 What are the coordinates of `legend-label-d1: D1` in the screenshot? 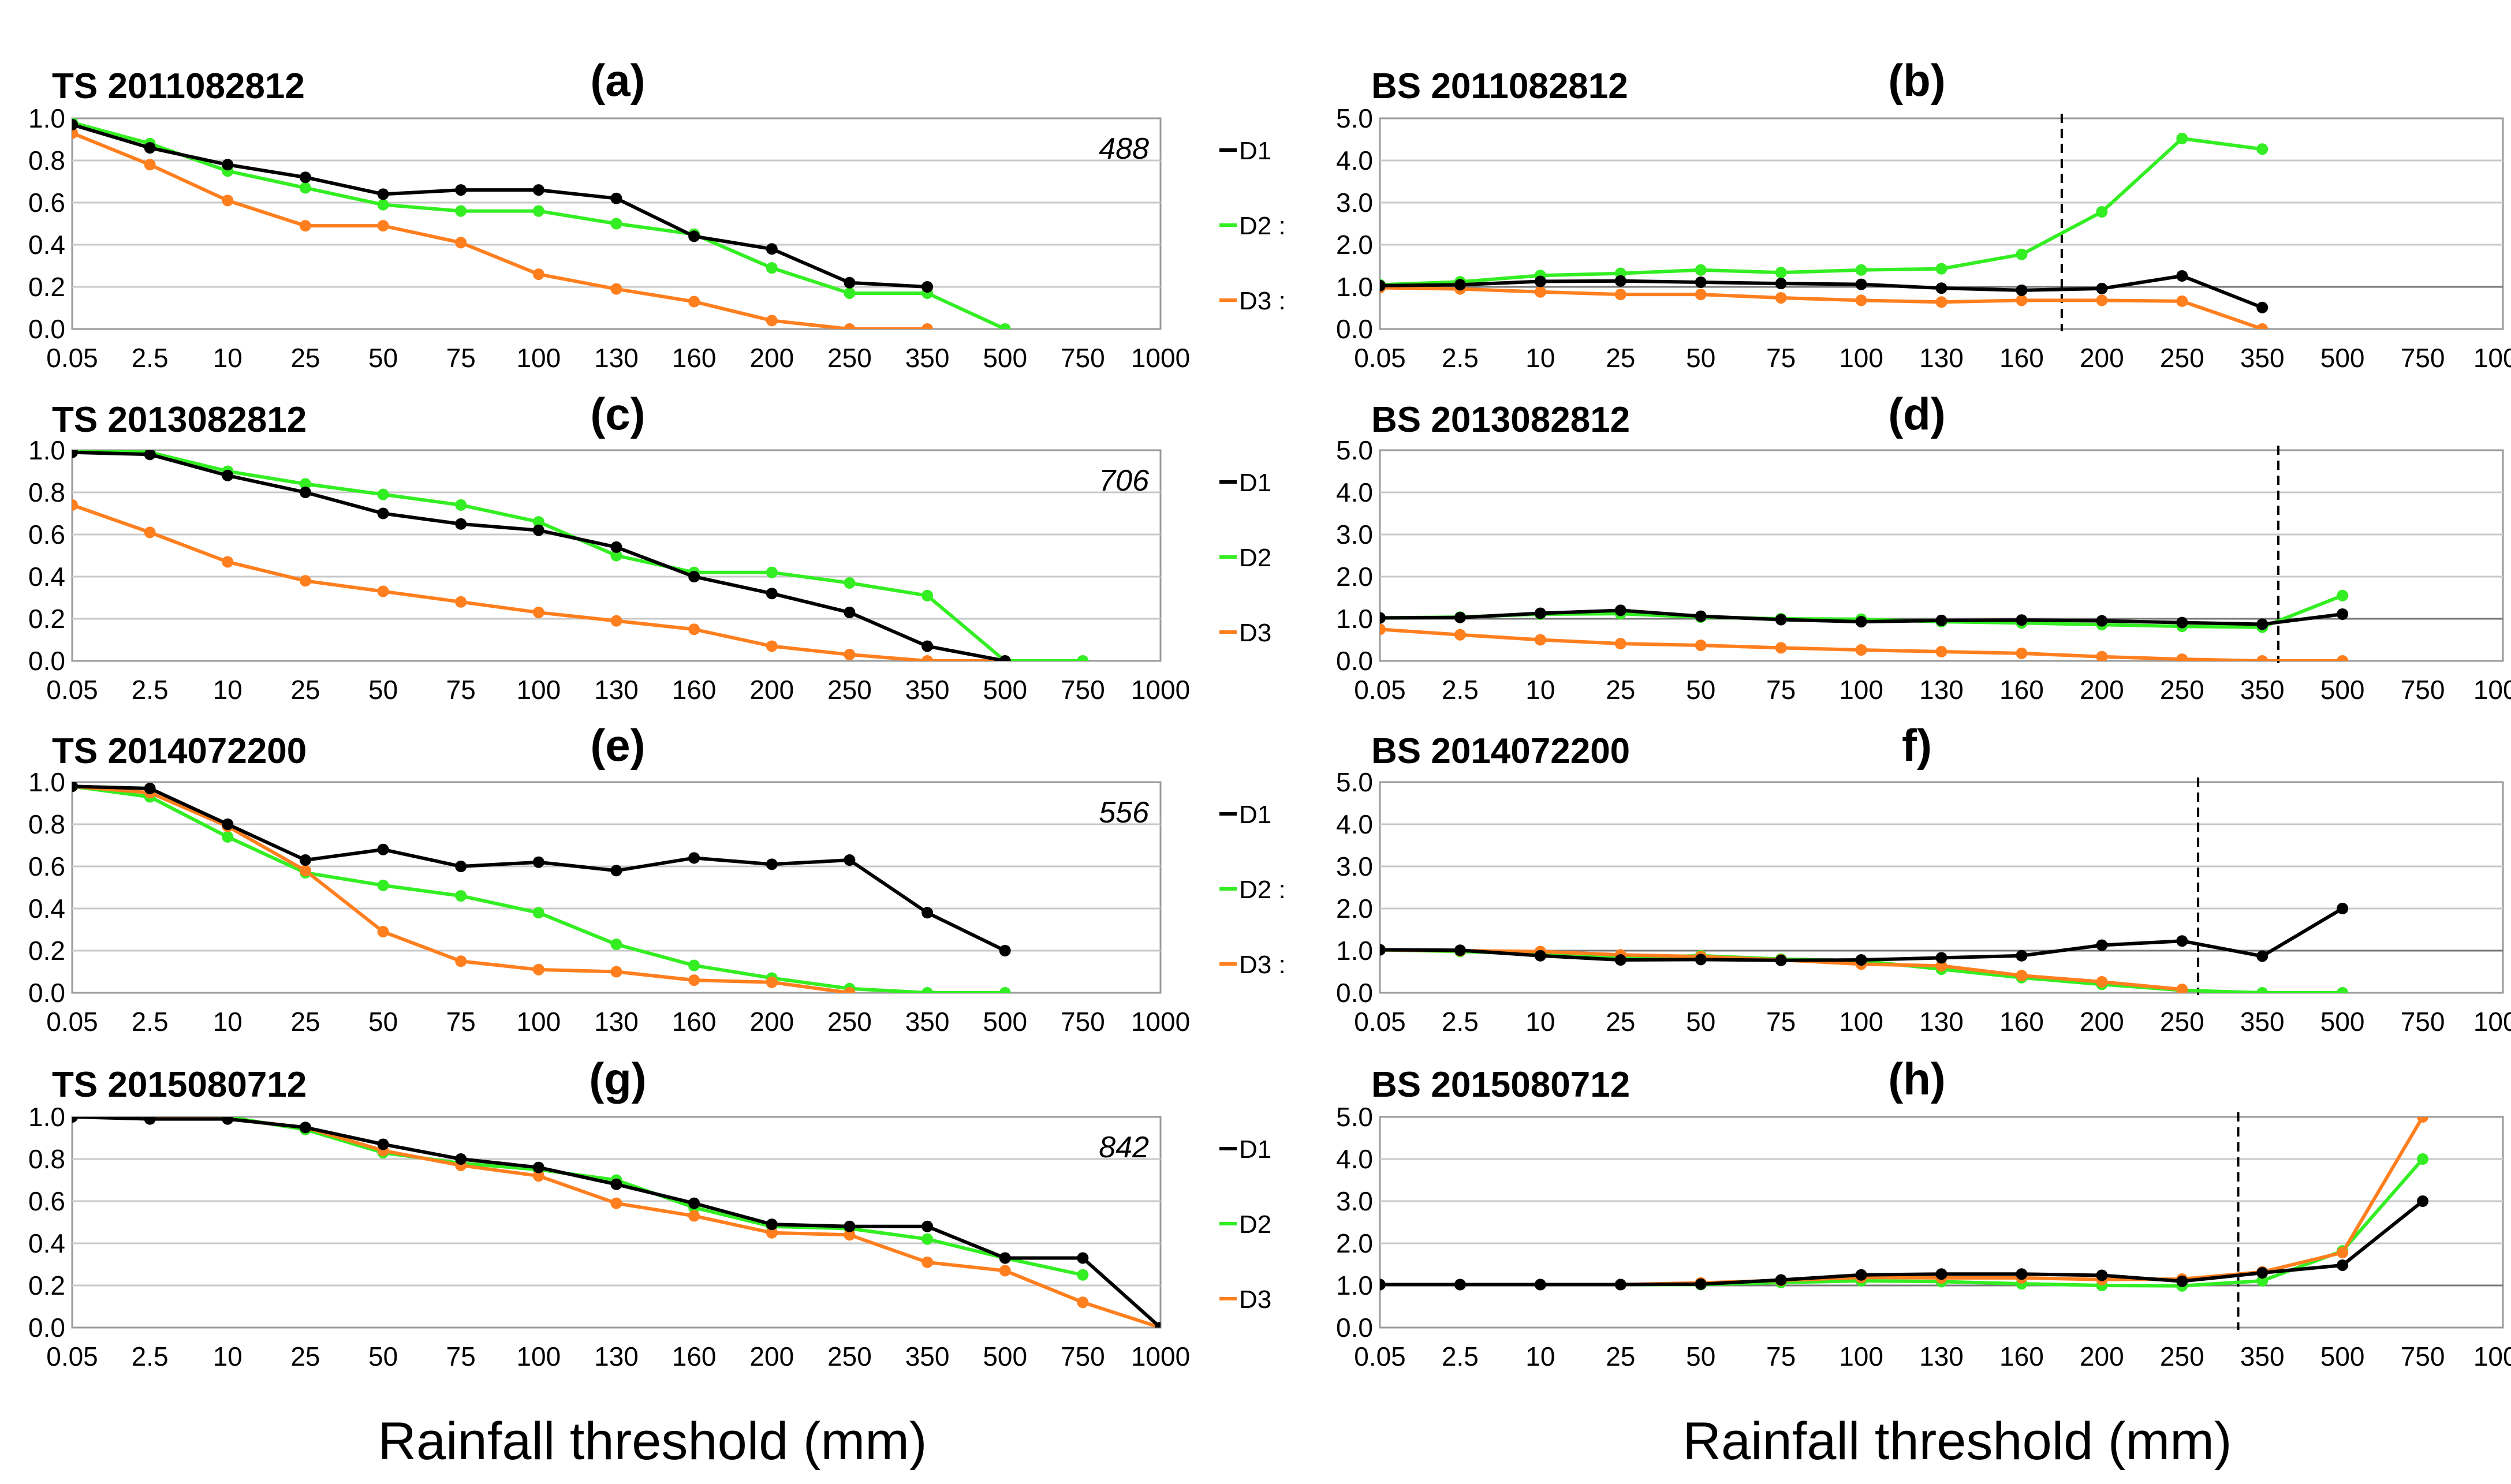 It's located at (1255, 1150).